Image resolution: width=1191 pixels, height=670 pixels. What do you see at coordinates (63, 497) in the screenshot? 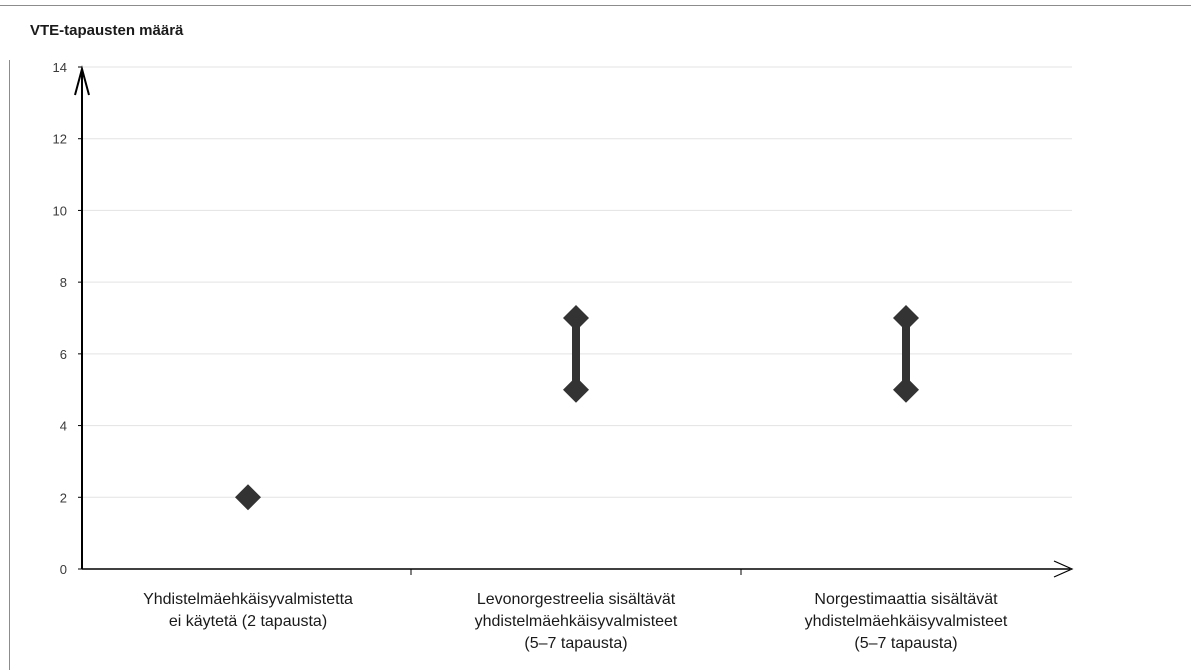
I see `y-tick-label: 2` at bounding box center [63, 497].